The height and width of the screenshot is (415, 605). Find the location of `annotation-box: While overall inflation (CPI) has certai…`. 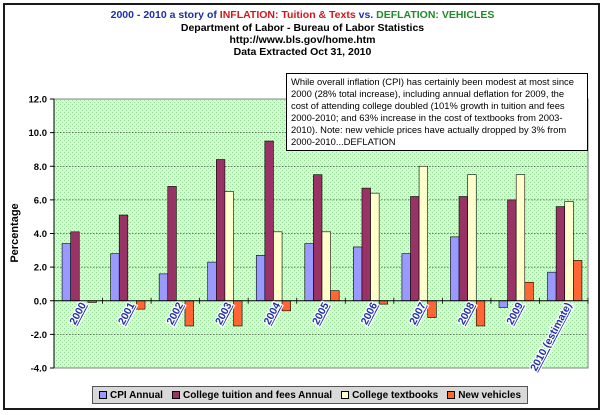

annotation-box: While overall inflation (CPI) has certai… is located at coordinates (437, 112).